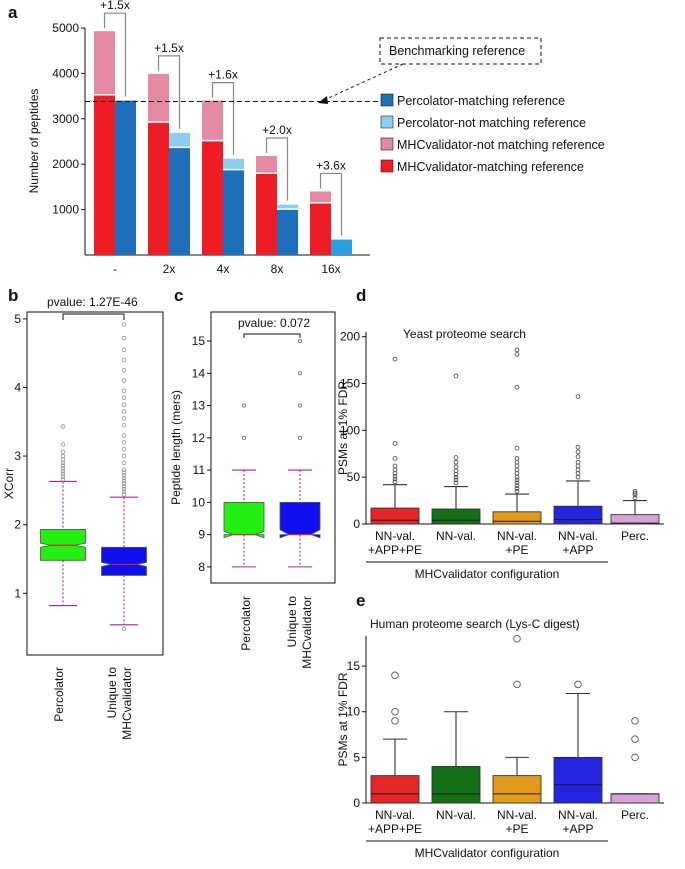  I want to click on panel-c-category-label: Percolator, so click(246, 623).